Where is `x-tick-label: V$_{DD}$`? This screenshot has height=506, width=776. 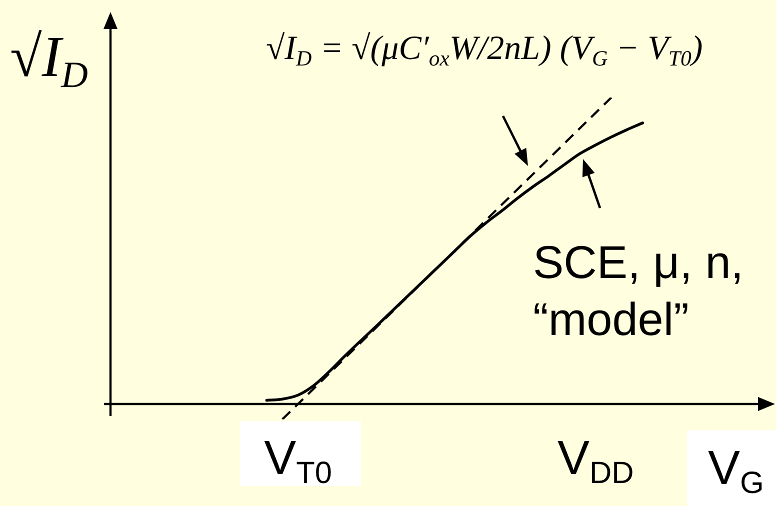
x-tick-label: V$_{DD}$ is located at coordinates (595, 461).